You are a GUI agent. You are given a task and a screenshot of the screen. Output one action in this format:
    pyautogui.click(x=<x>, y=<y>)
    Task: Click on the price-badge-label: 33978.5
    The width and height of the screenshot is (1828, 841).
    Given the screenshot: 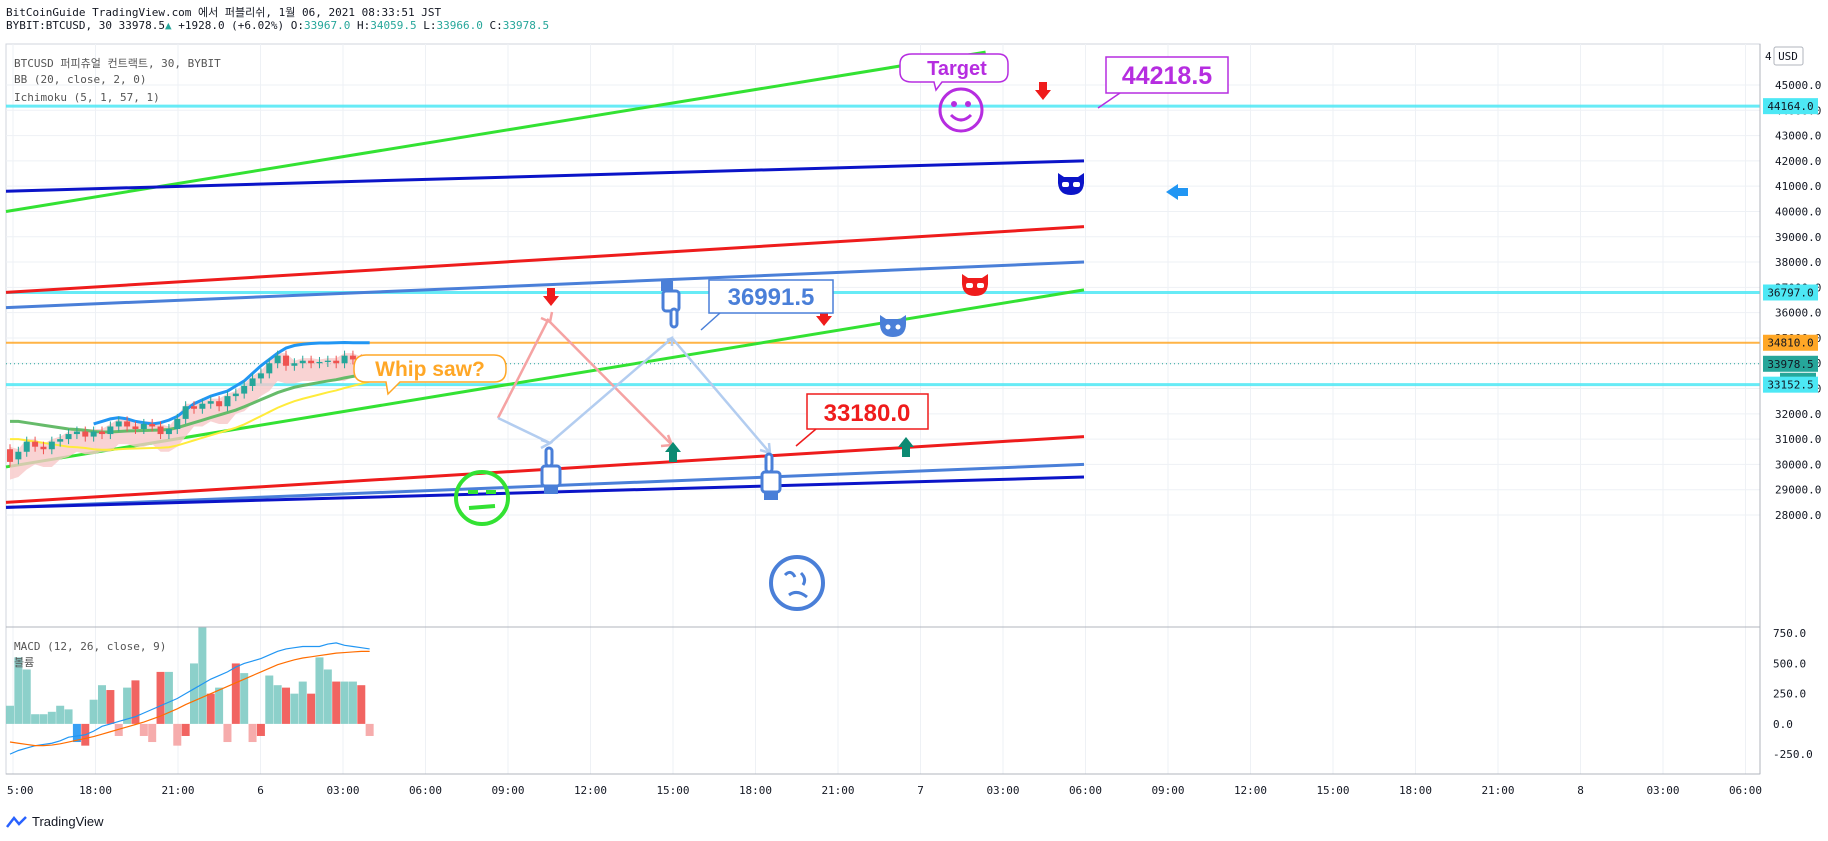 What is the action you would take?
    pyautogui.click(x=1790, y=364)
    